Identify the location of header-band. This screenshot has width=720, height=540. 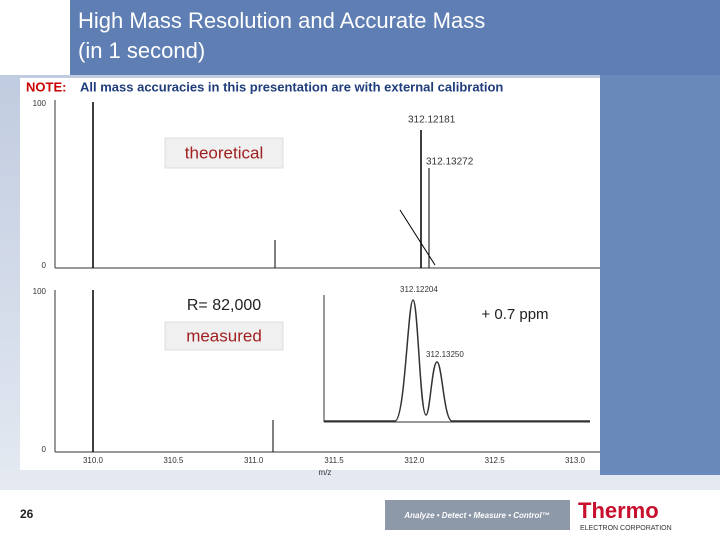
(395, 37).